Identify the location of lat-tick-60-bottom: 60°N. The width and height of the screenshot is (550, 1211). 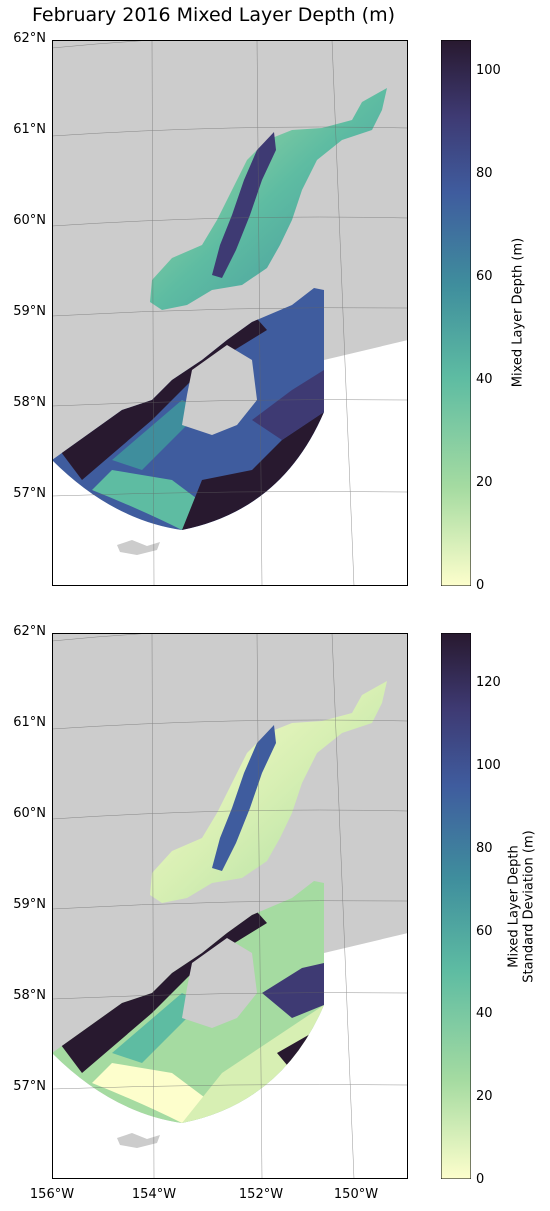
(29, 813).